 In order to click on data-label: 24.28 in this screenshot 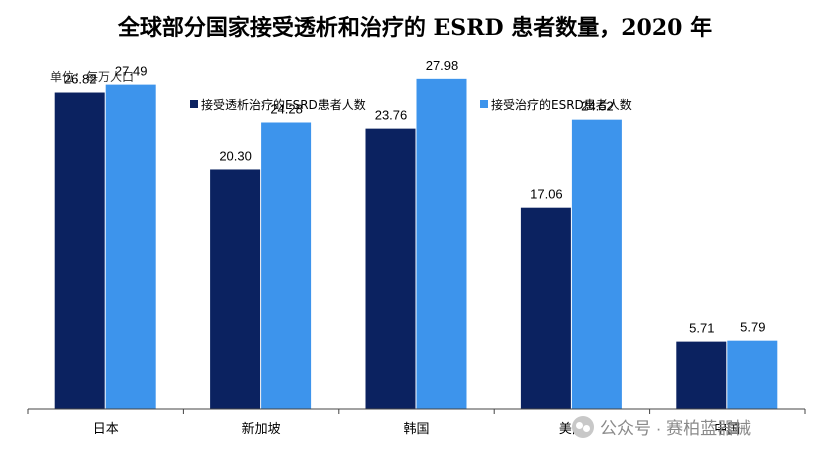, I will do `click(286, 108)`.